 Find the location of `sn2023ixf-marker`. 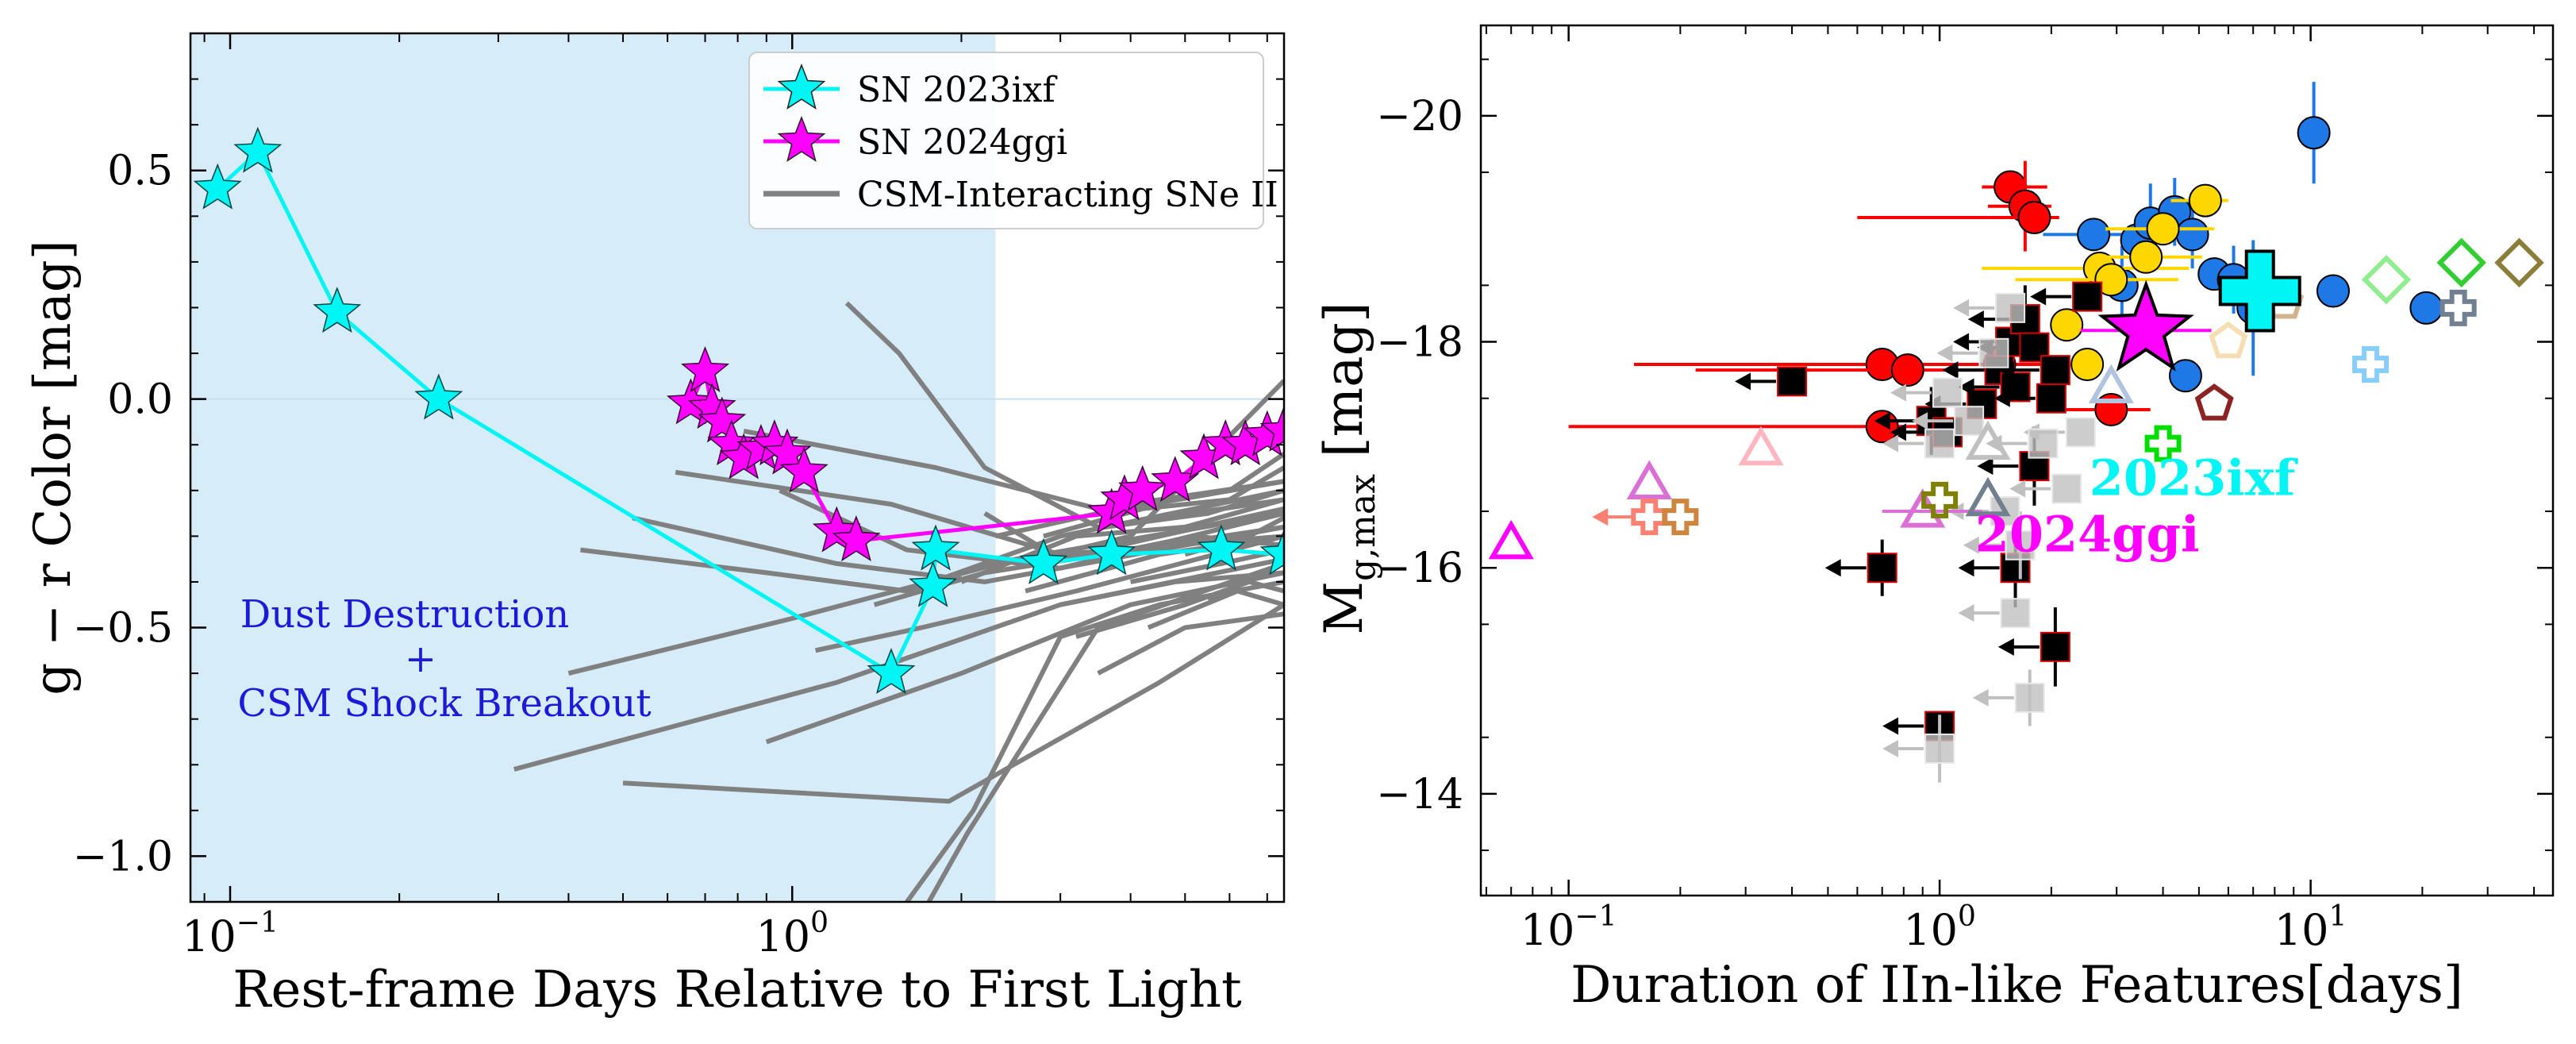

sn2023ixf-marker is located at coordinates (2259, 291).